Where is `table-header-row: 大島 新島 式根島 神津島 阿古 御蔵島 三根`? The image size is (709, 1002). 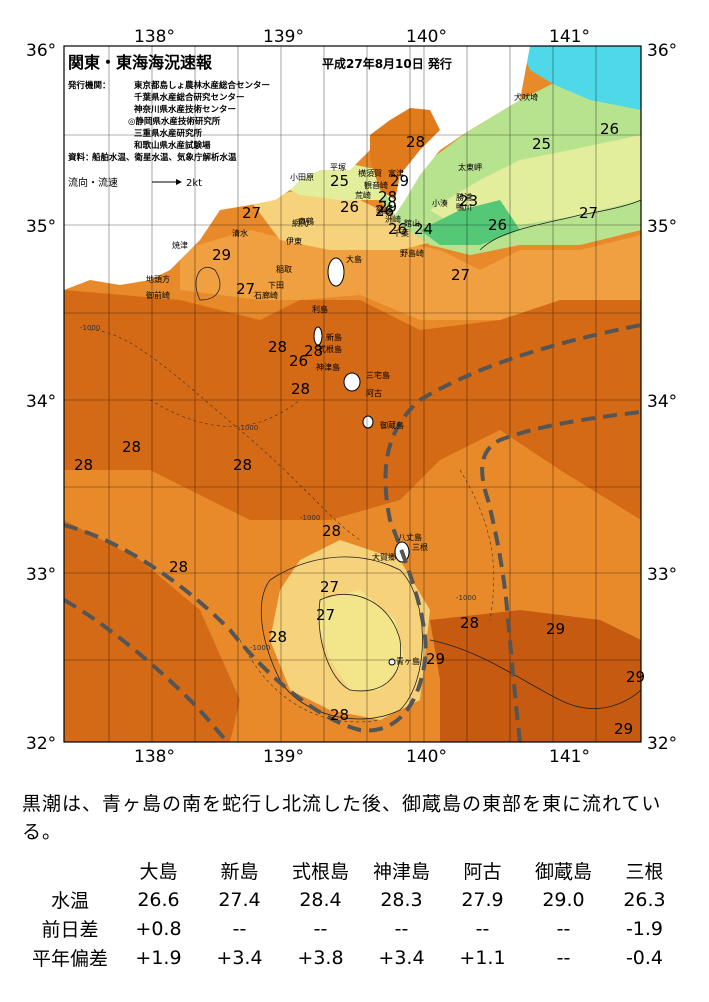 table-header-row: 大島 新島 式根島 神津島 阿古 御蔵島 三根 is located at coordinates (353, 870).